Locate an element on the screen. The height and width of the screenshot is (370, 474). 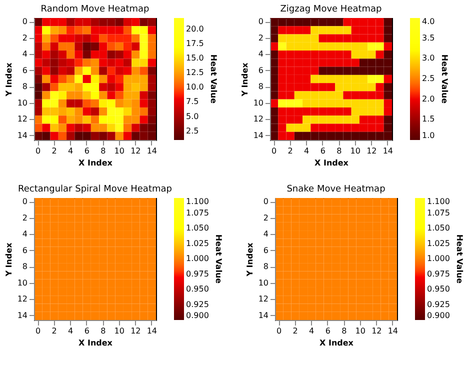
color-bar-label: 2.0 is located at coordinates (428, 99).